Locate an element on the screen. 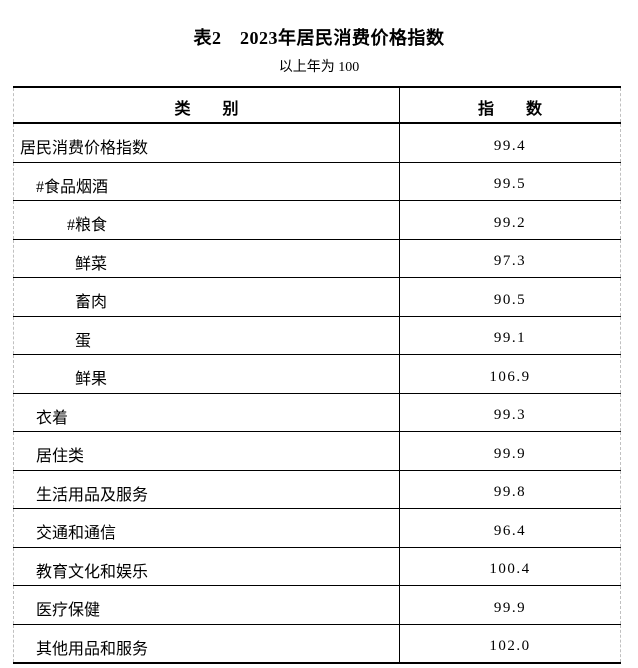  index-cell: 100.4 is located at coordinates (510, 566).